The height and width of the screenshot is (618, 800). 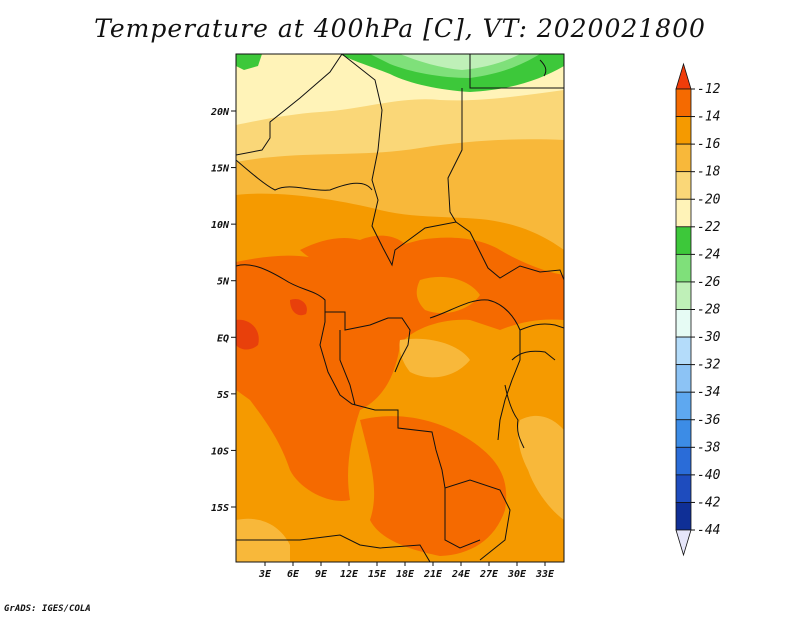 What do you see at coordinates (489, 574) in the screenshot?
I see `lon-tick-label: 27E` at bounding box center [489, 574].